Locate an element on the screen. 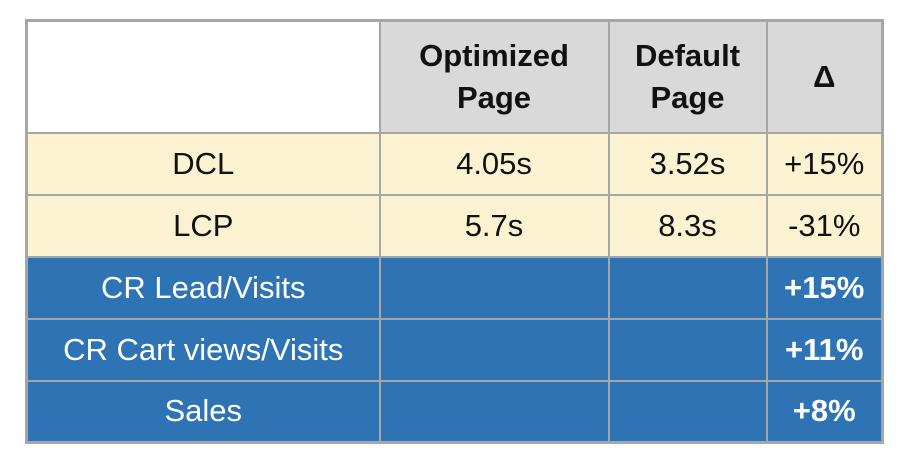 The width and height of the screenshot is (910, 470). table-row-cr-lead-visits: CR Lead/Visits +15% is located at coordinates (454, 287).